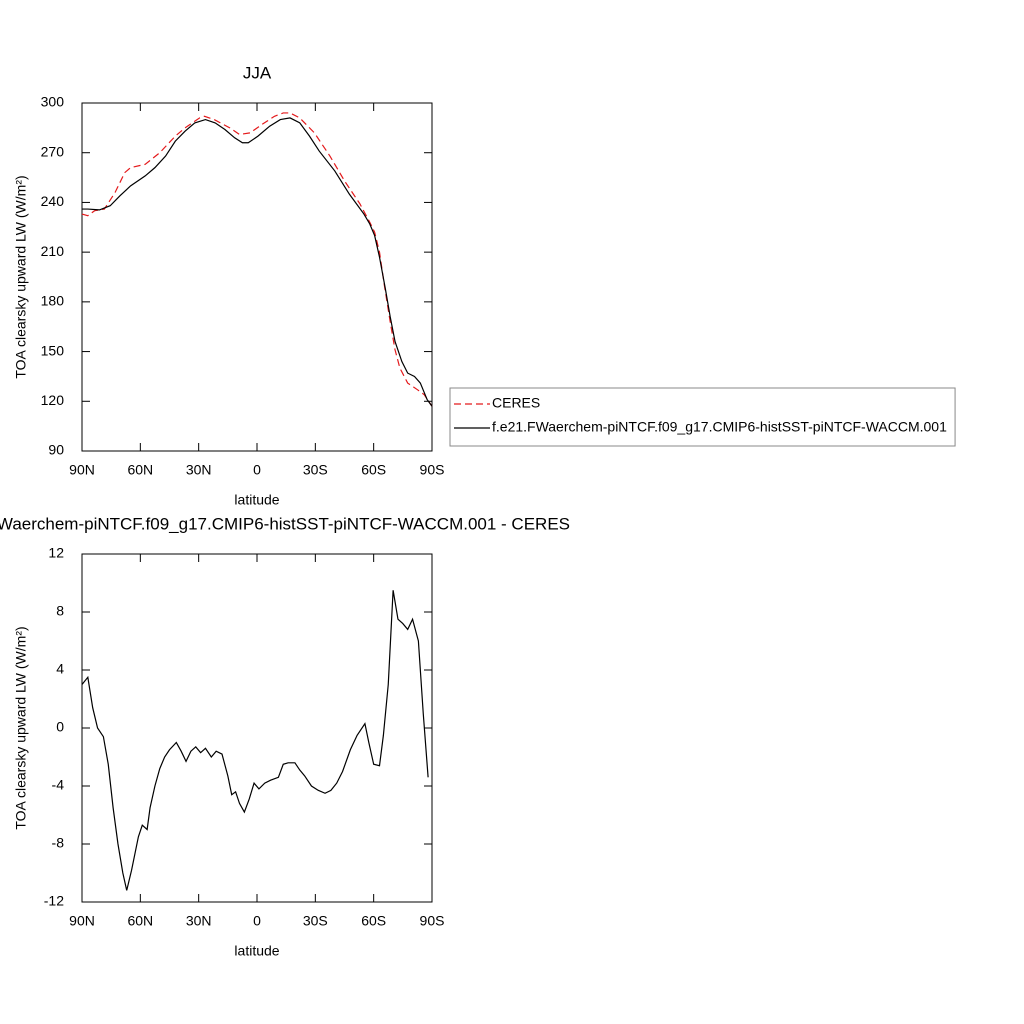  What do you see at coordinates (257, 72) in the screenshot?
I see `chart-title: JJA` at bounding box center [257, 72].